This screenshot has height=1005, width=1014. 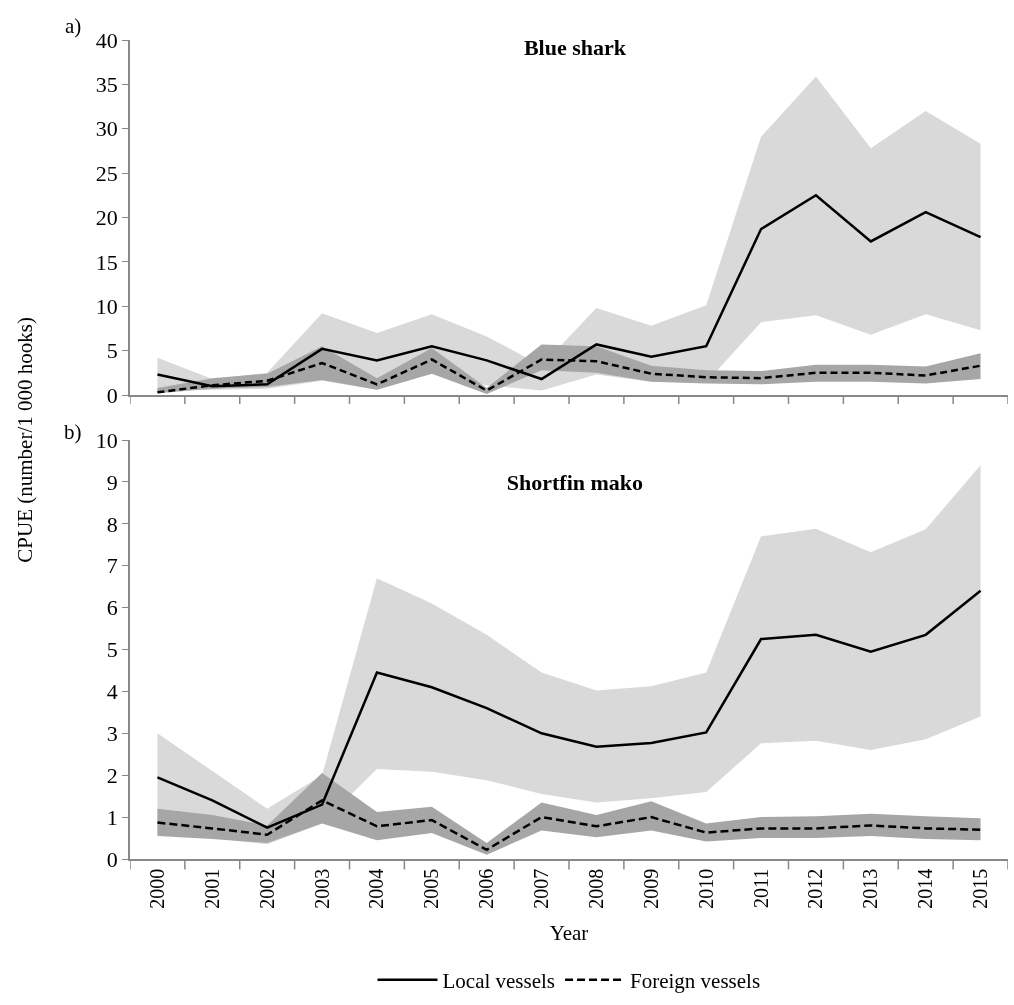 What do you see at coordinates (106, 40) in the screenshot?
I see `y-tick-label: 40` at bounding box center [106, 40].